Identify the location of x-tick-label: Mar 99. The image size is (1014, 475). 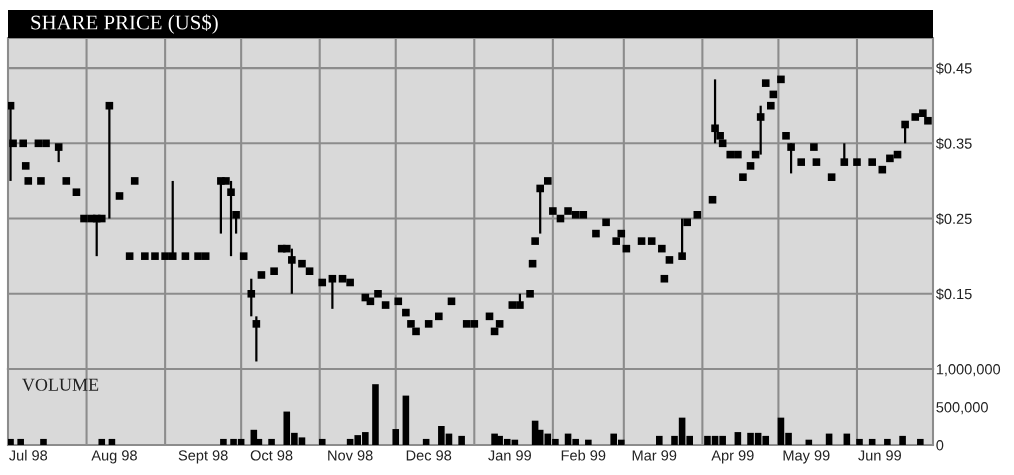
(654, 455).